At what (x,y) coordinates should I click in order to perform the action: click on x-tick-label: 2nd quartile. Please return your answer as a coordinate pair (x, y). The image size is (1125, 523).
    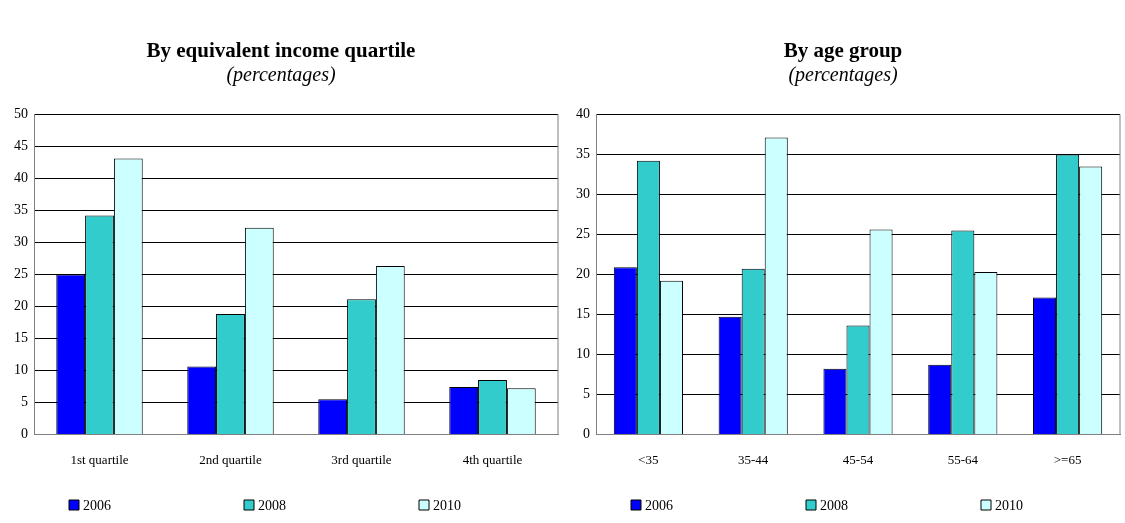
    Looking at the image, I should click on (230, 459).